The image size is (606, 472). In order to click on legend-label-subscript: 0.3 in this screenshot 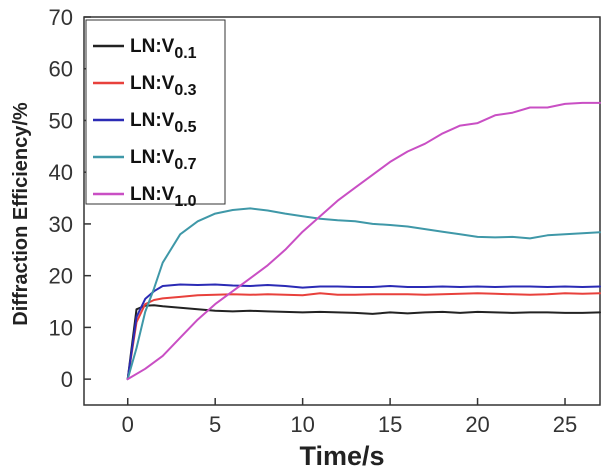, I will do `click(185, 90)`.